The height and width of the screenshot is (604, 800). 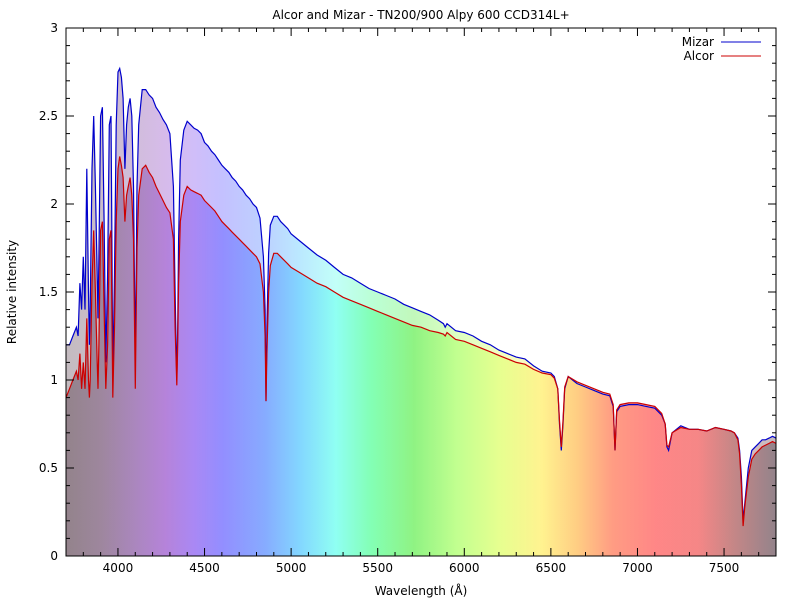 I want to click on y-tick-label: 1.5, so click(x=48, y=292).